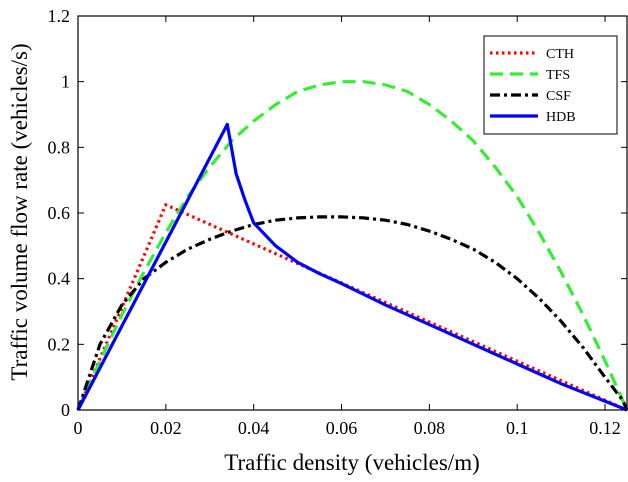 The width and height of the screenshot is (628, 482). Describe the element at coordinates (254, 428) in the screenshot. I see `x-tick-label: 0.04` at that location.